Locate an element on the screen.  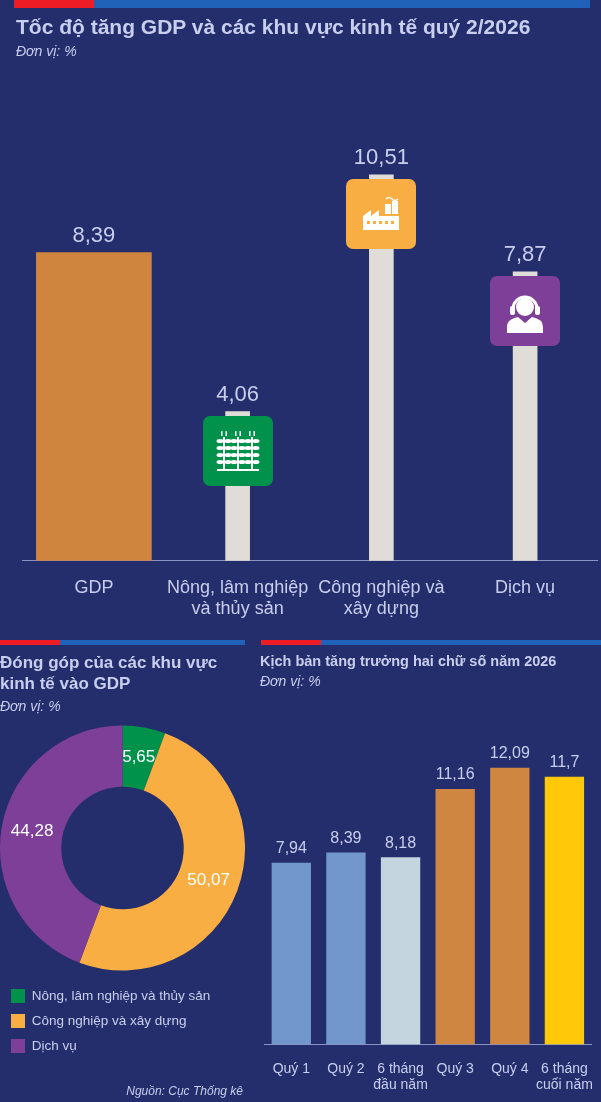
data-label: 10,51 is located at coordinates (381, 156).